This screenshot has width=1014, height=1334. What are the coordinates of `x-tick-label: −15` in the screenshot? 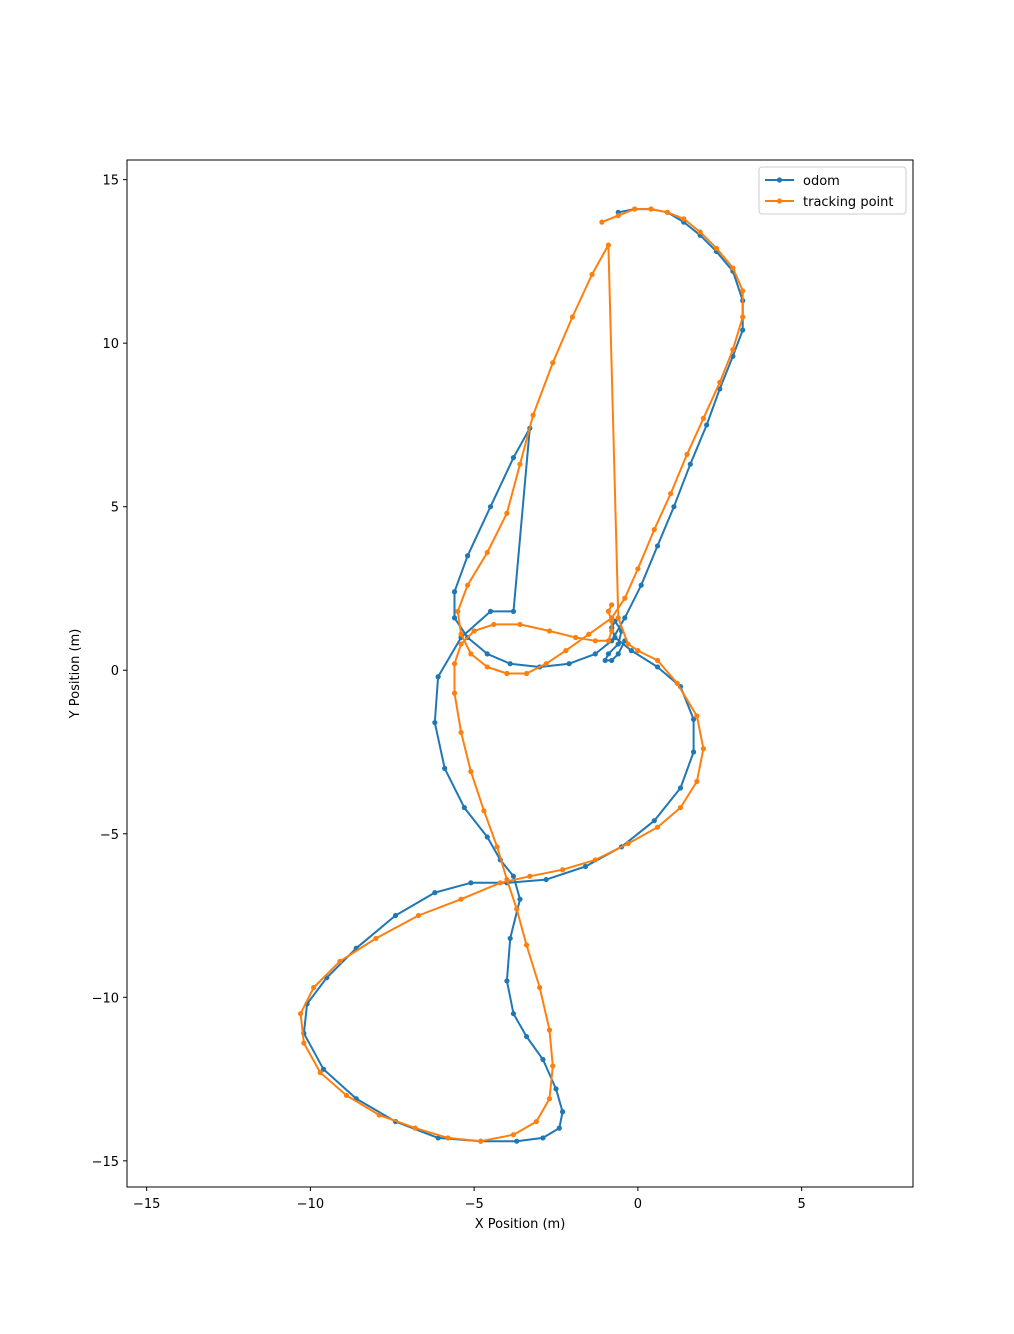 It's located at (146, 1204).